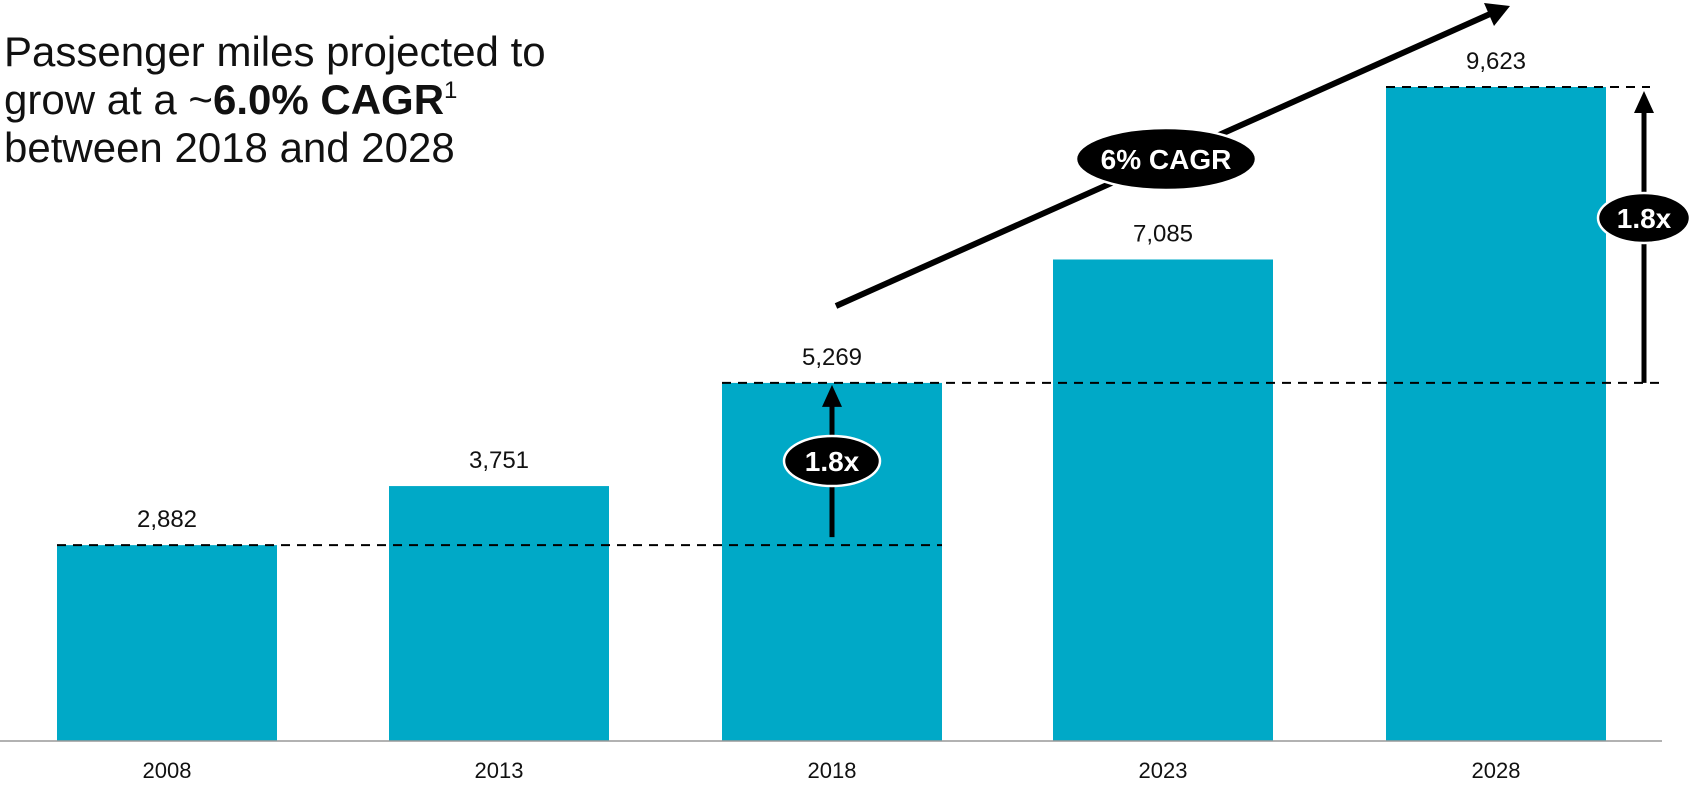 The image size is (1690, 785). What do you see at coordinates (229, 147) in the screenshot?
I see `title-line-3: between 2018 and 2028` at bounding box center [229, 147].